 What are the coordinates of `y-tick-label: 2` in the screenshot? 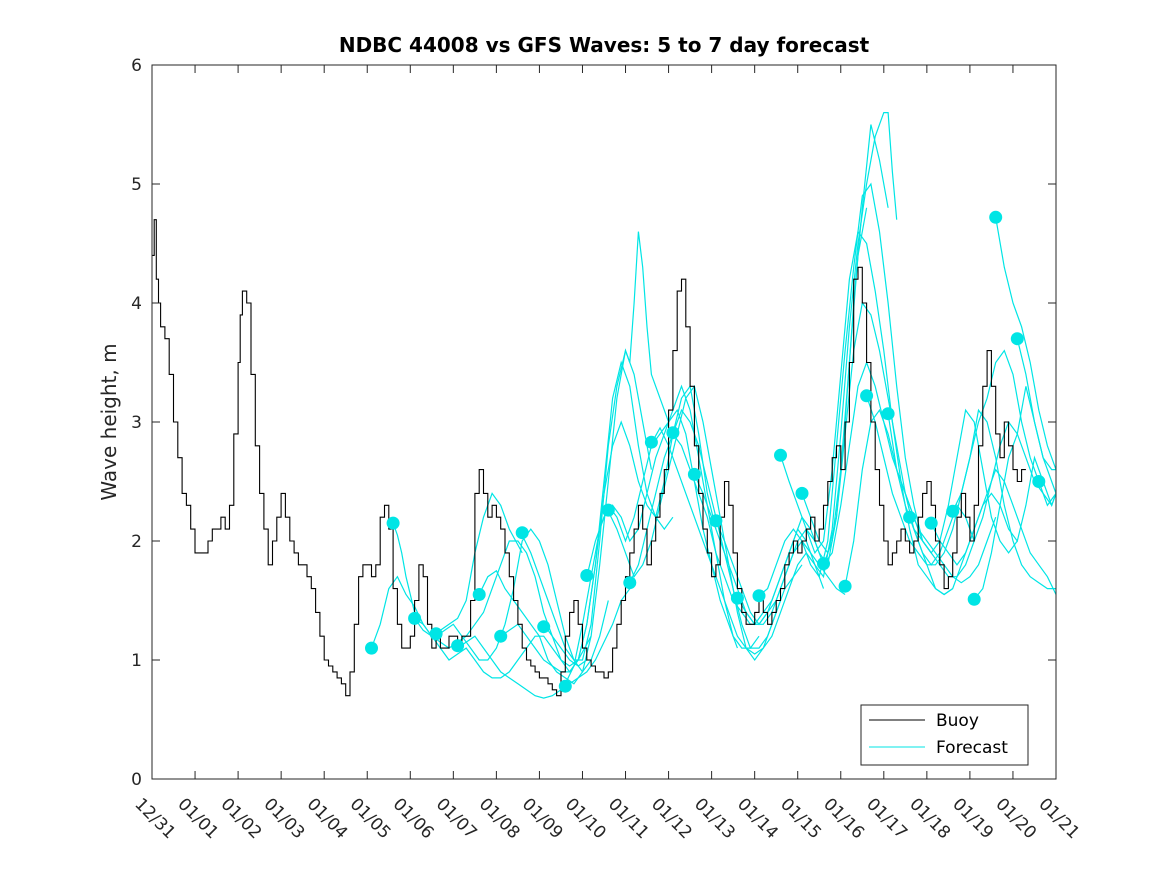 It's located at (136, 542).